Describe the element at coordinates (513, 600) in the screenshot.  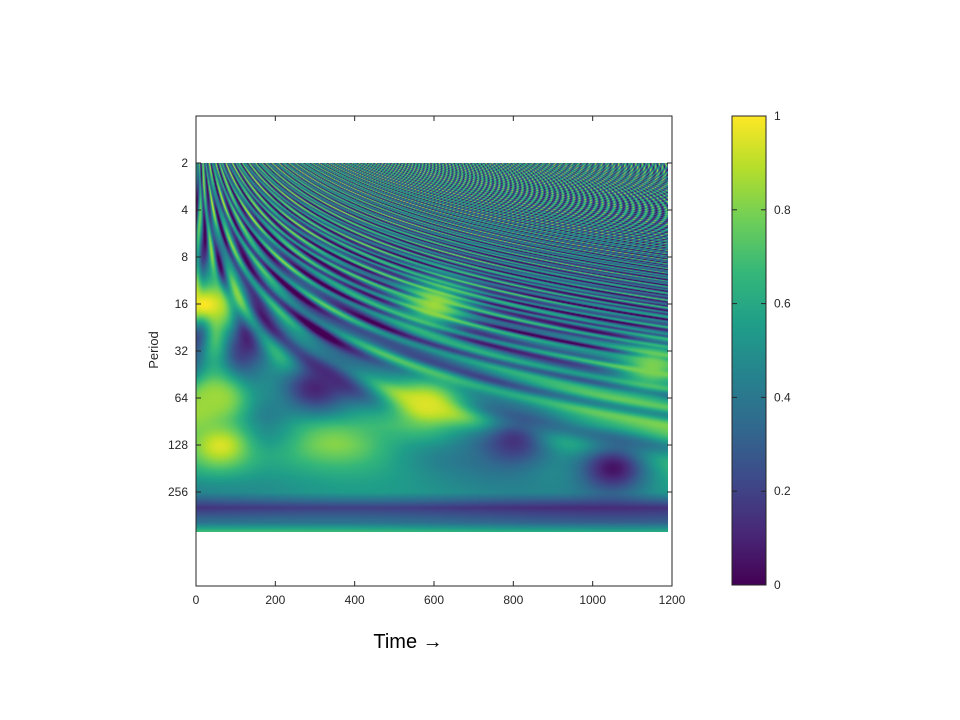
I see `x-tick-label: 800` at that location.